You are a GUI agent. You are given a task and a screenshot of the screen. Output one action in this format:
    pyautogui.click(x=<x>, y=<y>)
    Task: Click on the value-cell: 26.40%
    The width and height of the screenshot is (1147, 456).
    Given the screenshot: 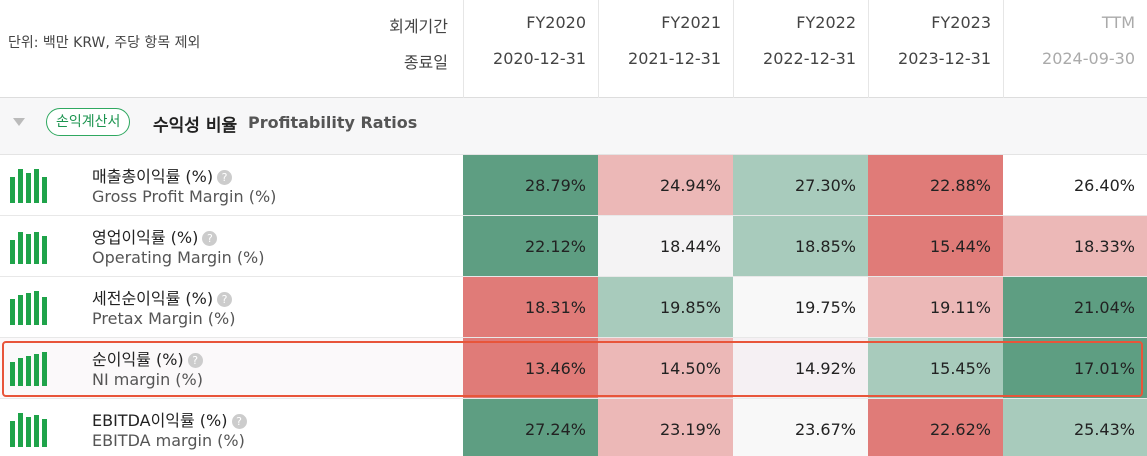 What is the action you would take?
    pyautogui.click(x=1075, y=185)
    